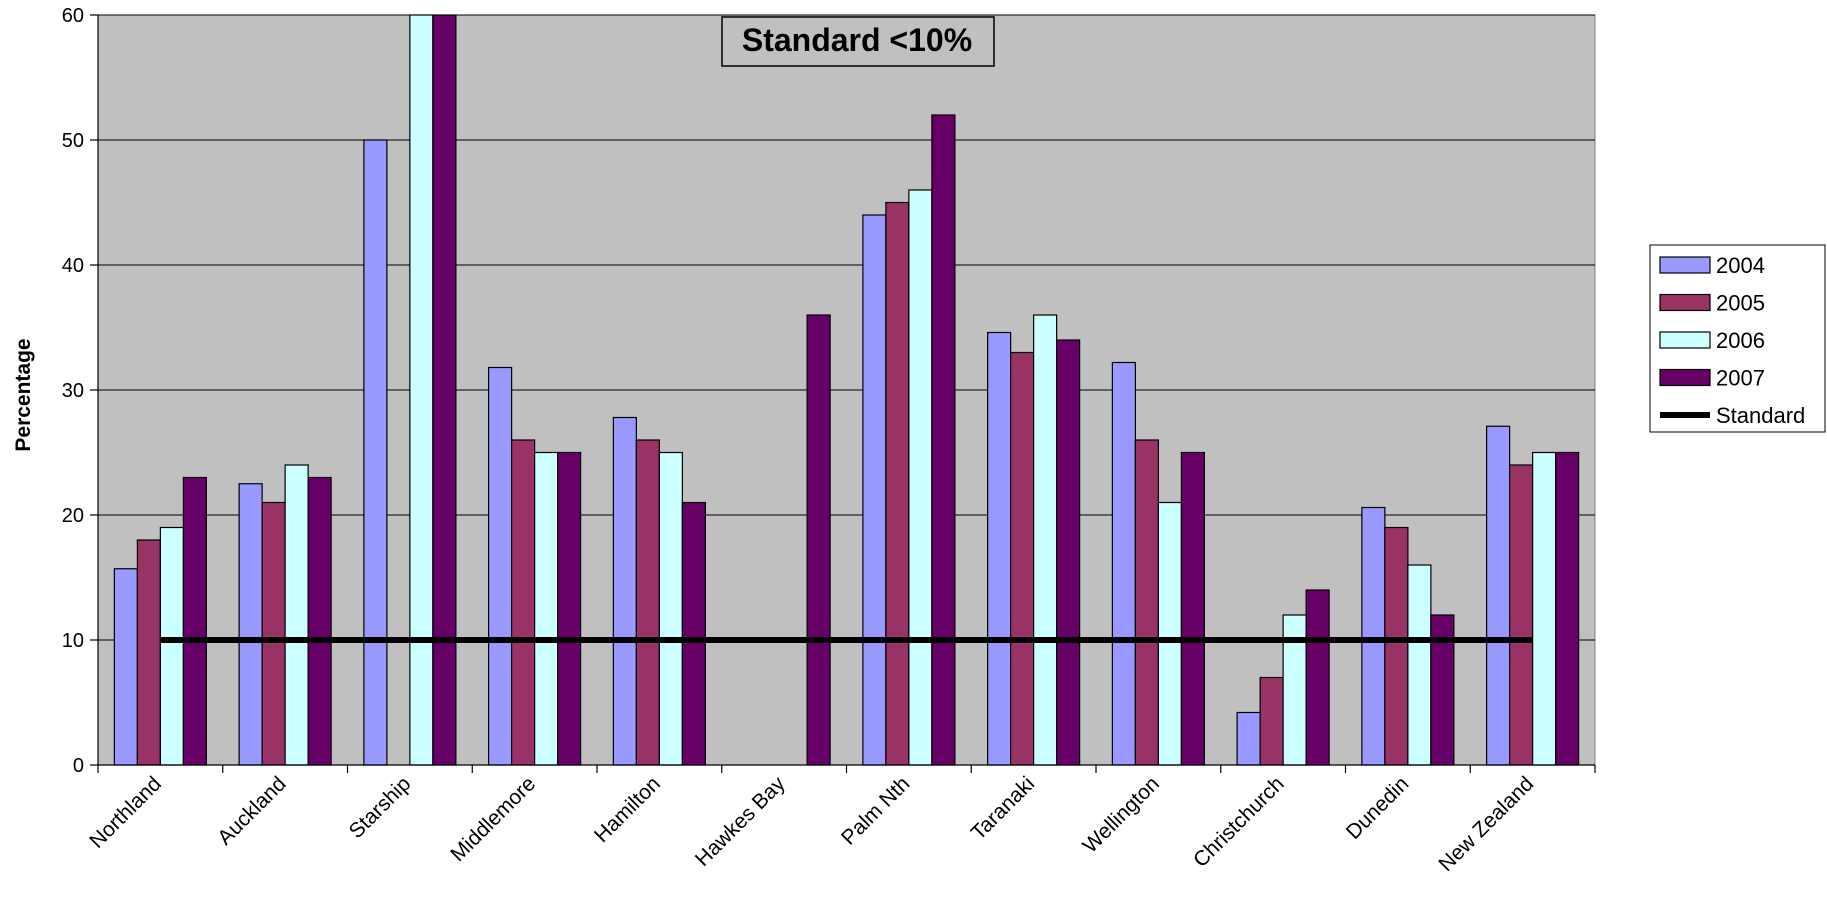 The width and height of the screenshot is (1827, 911). What do you see at coordinates (421, 390) in the screenshot?
I see `bar-2006-starship` at bounding box center [421, 390].